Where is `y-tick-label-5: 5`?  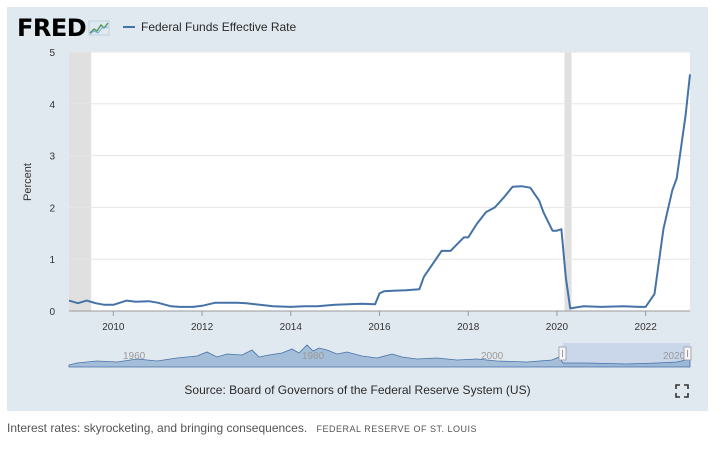
y-tick-label-5: 5 is located at coordinates (52, 53).